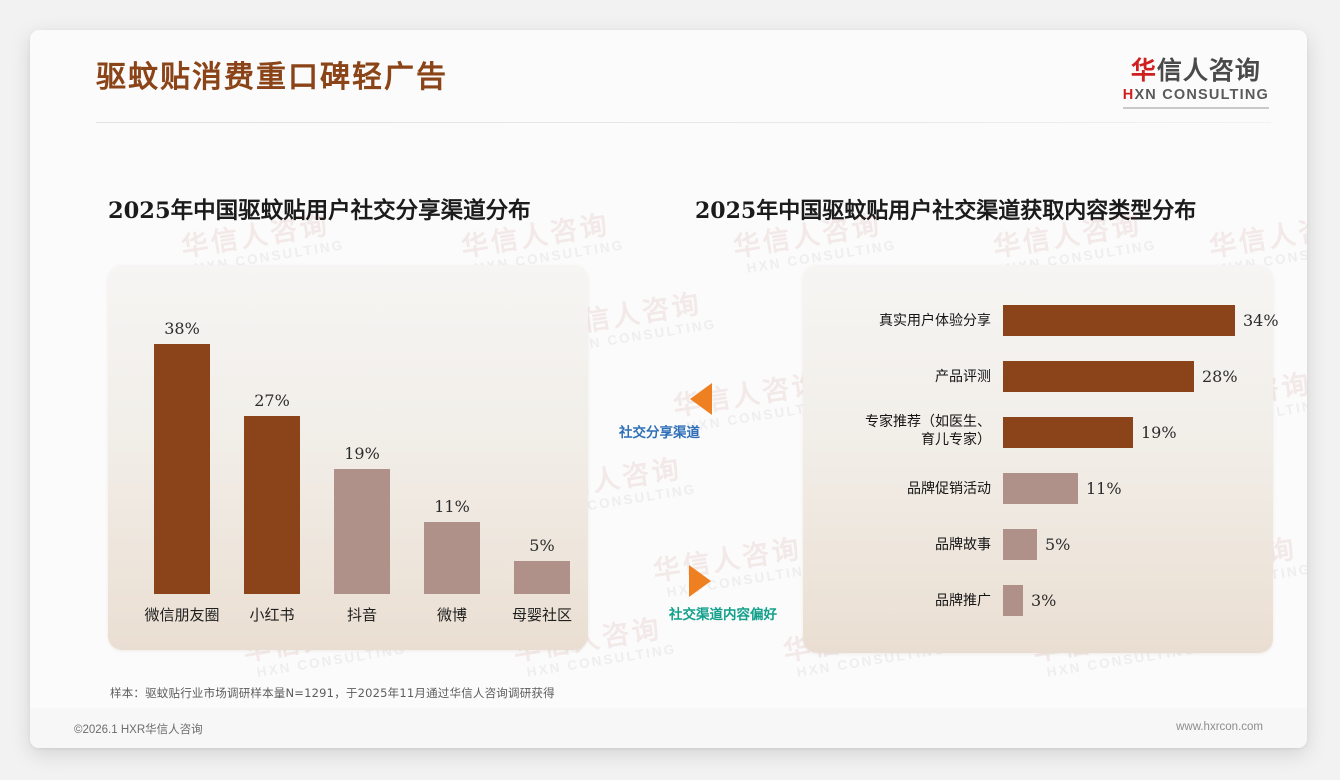  Describe the element at coordinates (1208, 70) in the screenshot. I see `logo-cn-rest: 信人咨询` at that location.